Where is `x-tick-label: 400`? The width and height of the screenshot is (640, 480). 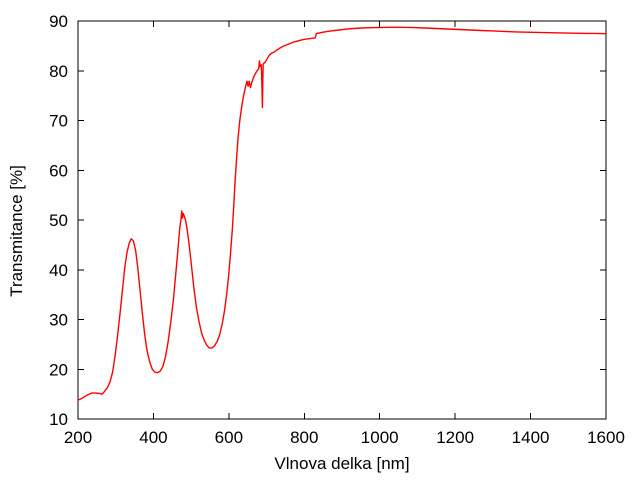 x-tick-label: 400 is located at coordinates (153, 437).